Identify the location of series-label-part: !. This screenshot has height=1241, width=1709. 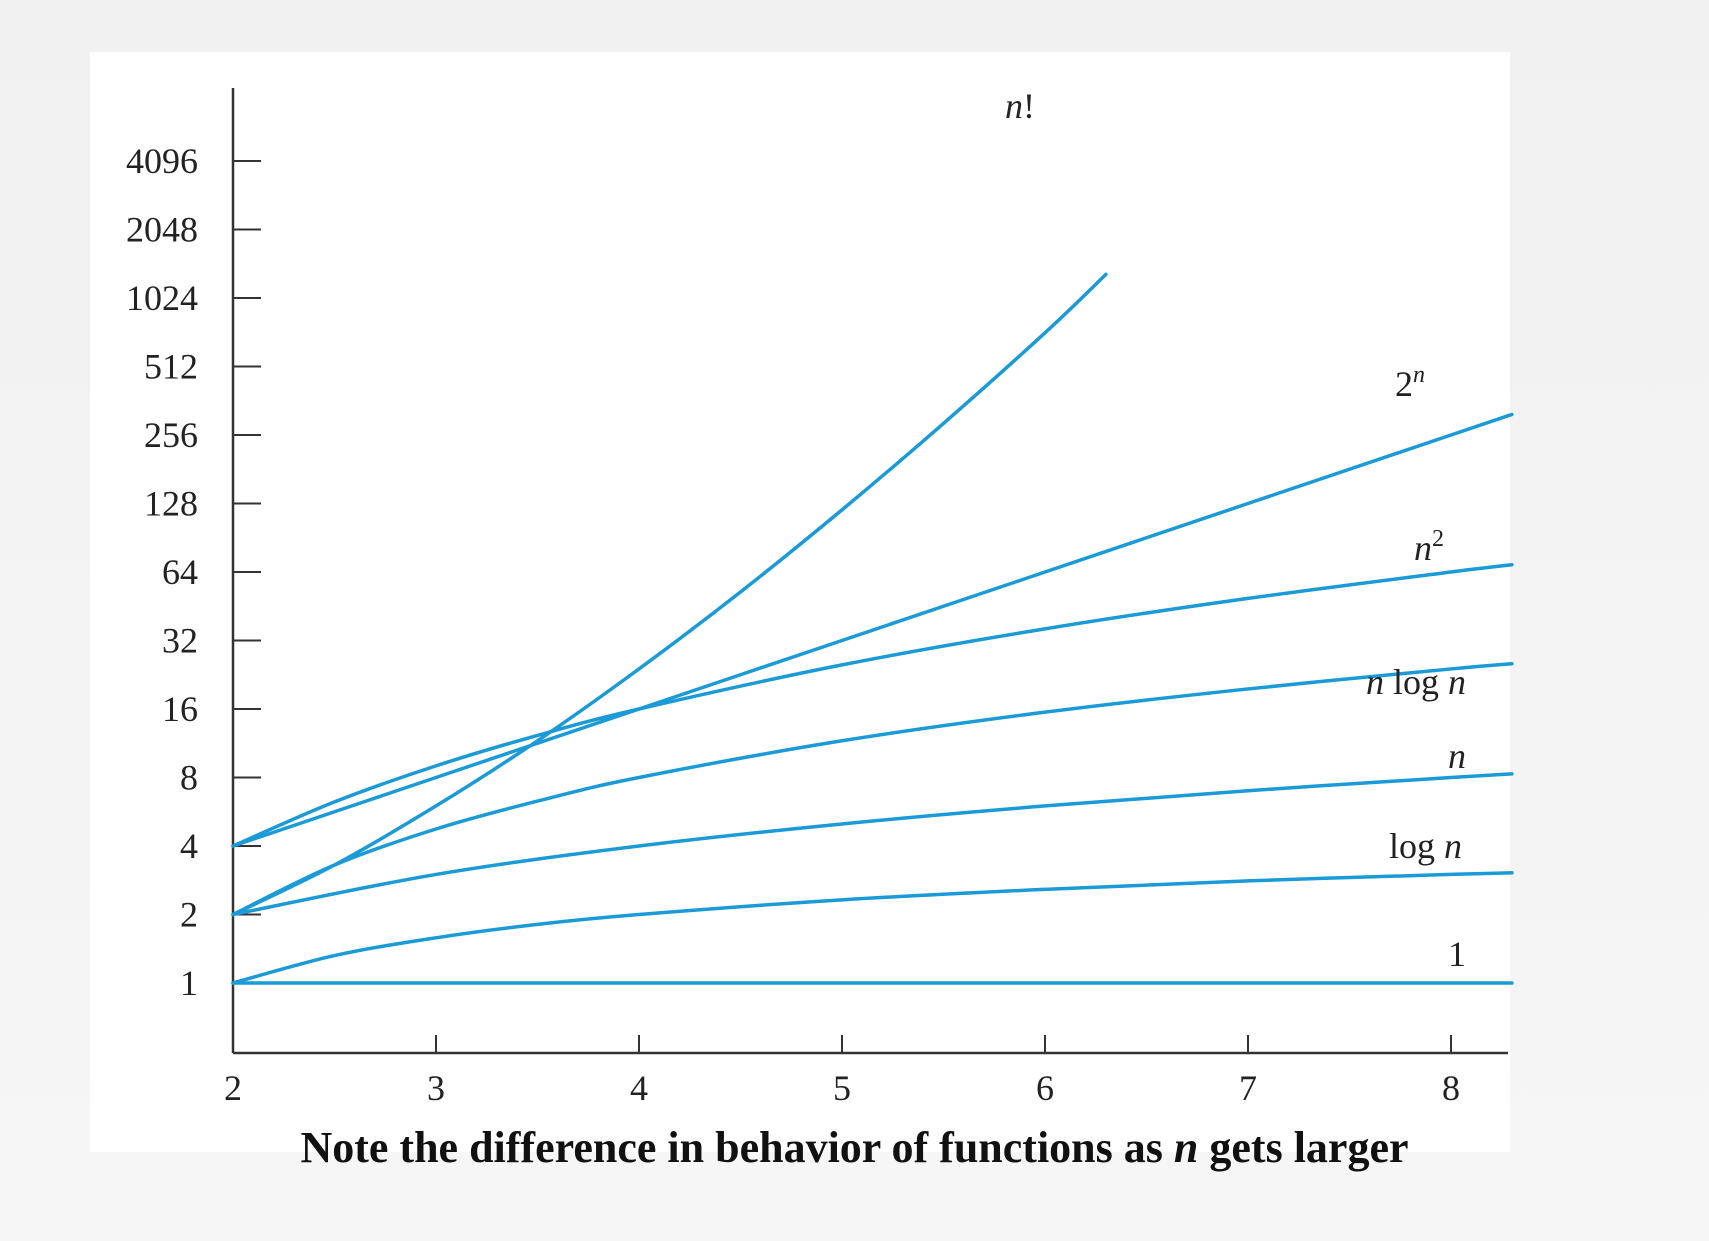
(1029, 106).